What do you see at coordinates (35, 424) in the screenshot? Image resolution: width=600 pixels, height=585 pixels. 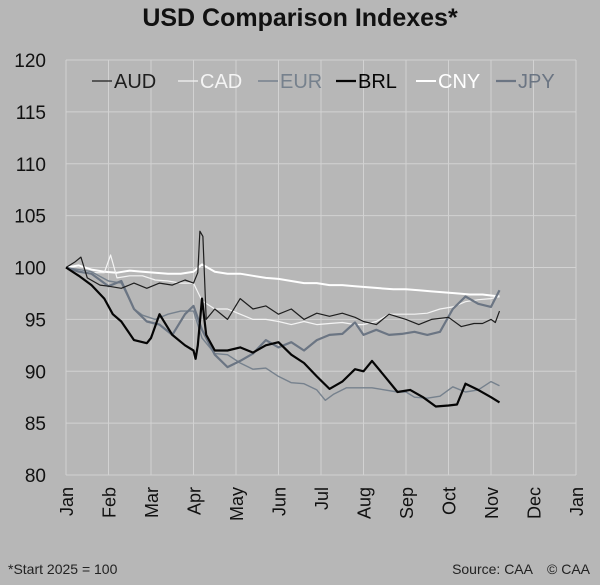 I see `y-tick-label: 85` at bounding box center [35, 424].